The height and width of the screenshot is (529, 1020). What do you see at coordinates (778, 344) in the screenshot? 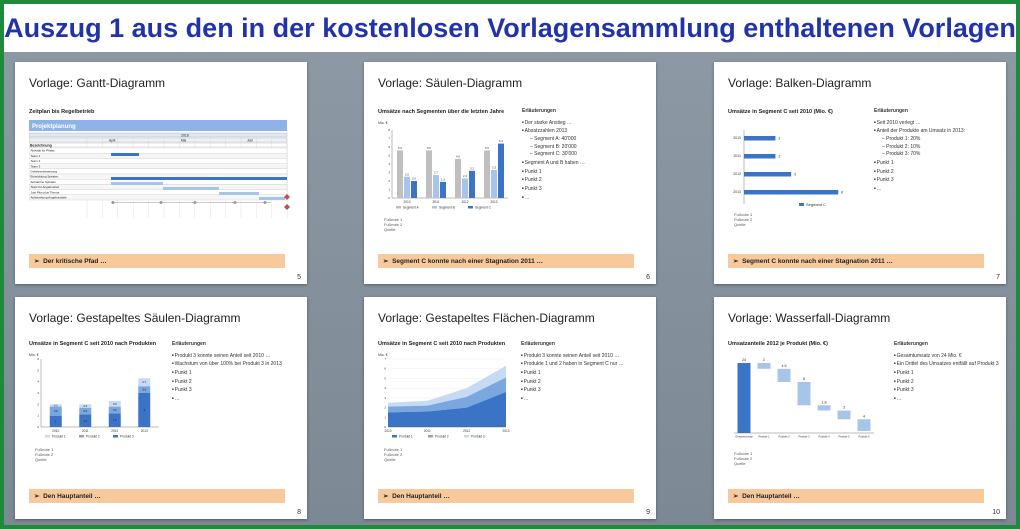
I see `slide-subtitle: Umsatzanteile 2012 je Produkt (Mio. €)` at bounding box center [778, 344].